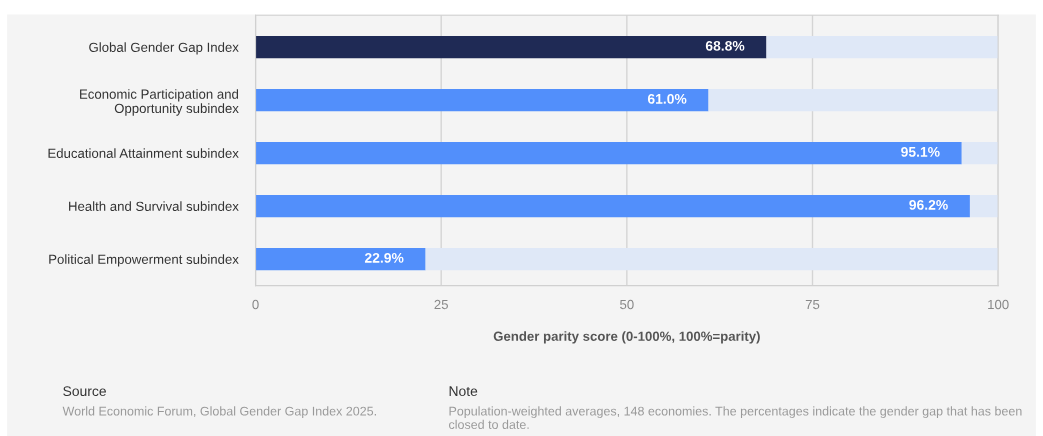 The width and height of the screenshot is (1043, 436). I want to click on data-label: 68.8%, so click(725, 45).